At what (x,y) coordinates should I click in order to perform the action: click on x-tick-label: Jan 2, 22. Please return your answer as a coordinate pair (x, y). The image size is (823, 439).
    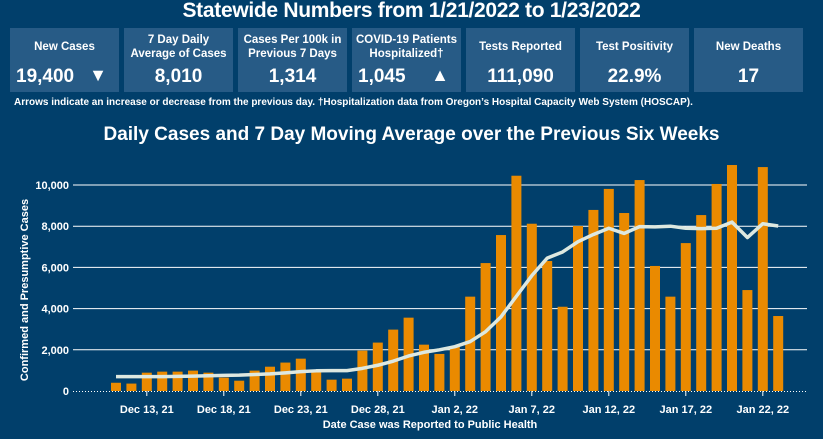
    Looking at the image, I should click on (455, 410).